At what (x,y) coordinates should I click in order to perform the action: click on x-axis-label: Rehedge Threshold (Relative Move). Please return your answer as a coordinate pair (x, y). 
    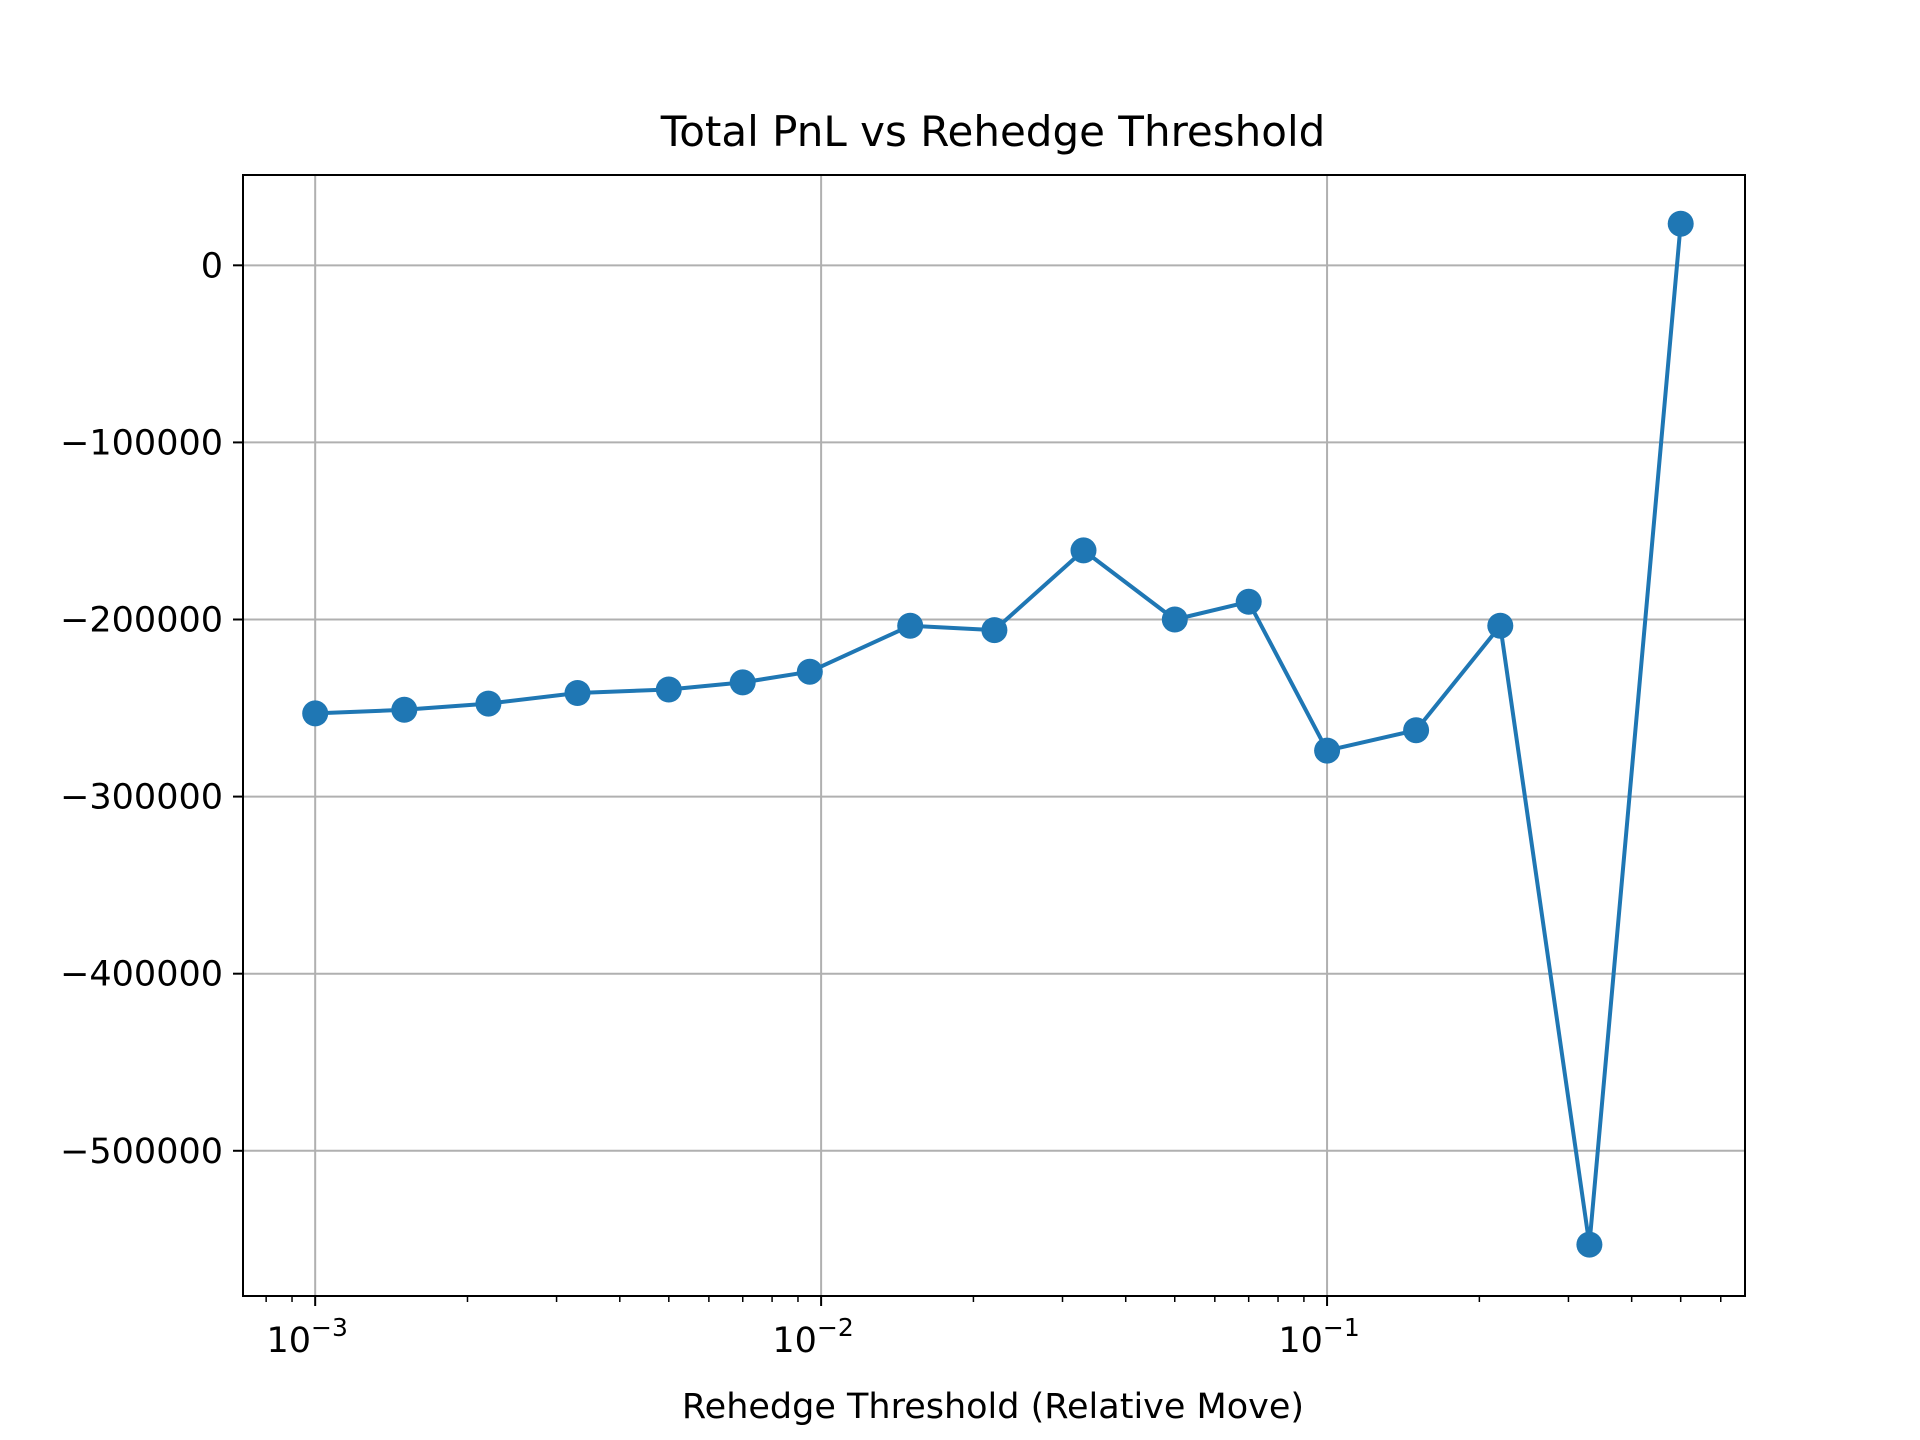
    Looking at the image, I should click on (993, 1407).